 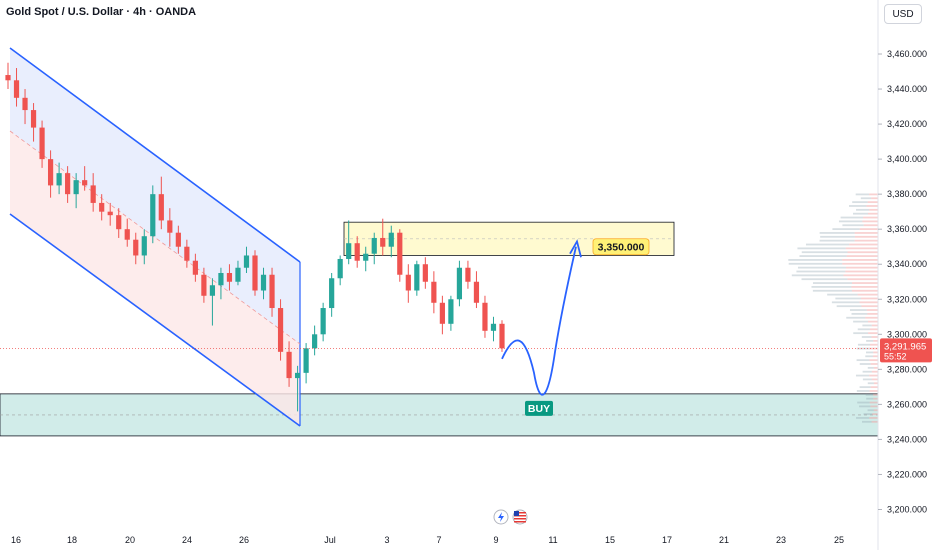 What do you see at coordinates (907, 54) in the screenshot?
I see `y-tick-label: 3,460.000` at bounding box center [907, 54].